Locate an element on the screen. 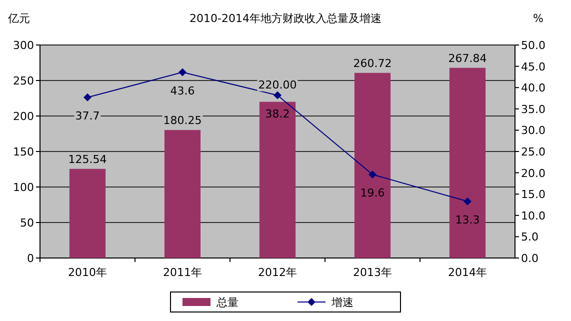  data-label: 43.6 is located at coordinates (182, 91).